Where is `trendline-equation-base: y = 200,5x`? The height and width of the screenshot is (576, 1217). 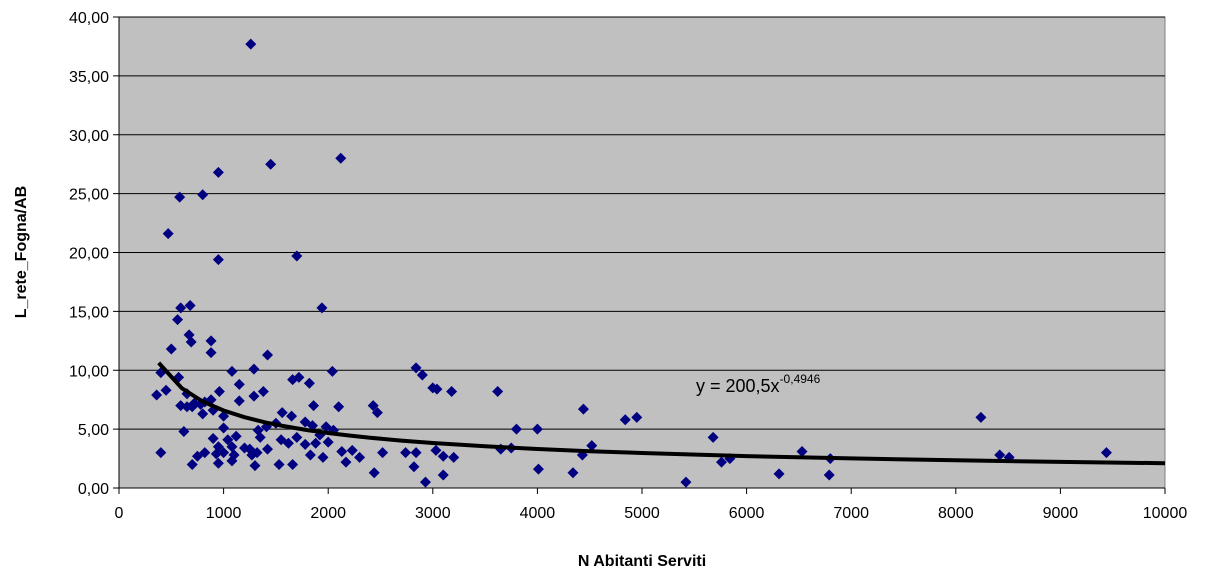 trendline-equation-base: y = 200,5x is located at coordinates (738, 386).